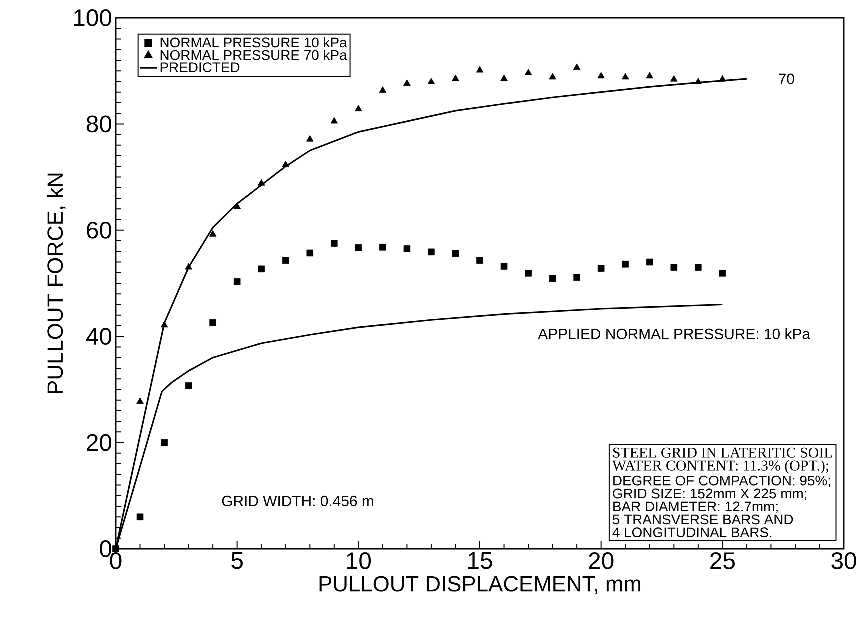  I want to click on y-tick-label: 80, so click(99, 124).